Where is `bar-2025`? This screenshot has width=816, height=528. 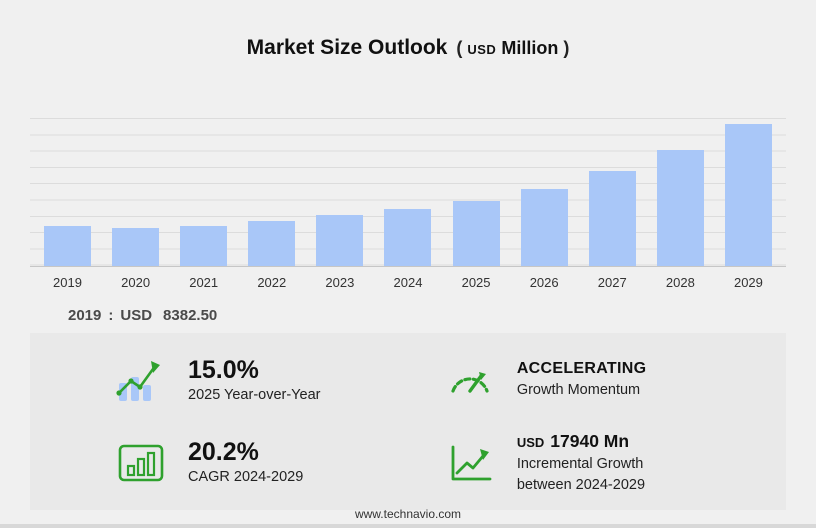
bar-2025 is located at coordinates (476, 233).